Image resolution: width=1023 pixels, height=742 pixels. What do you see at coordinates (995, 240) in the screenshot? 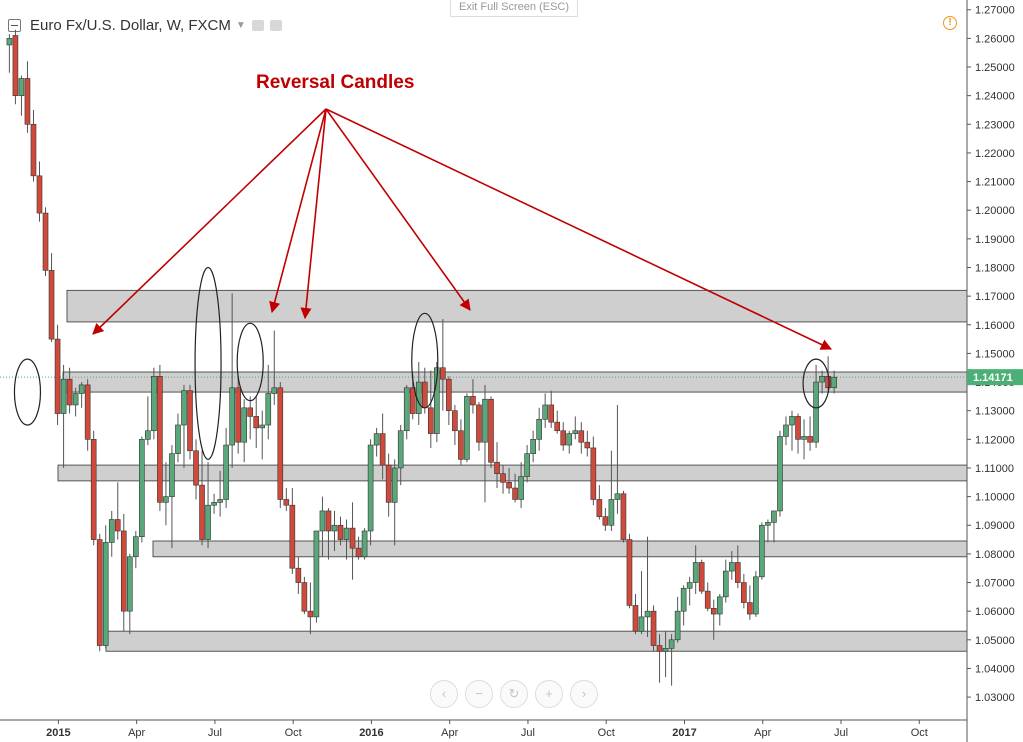
I see `price-tick-label: 1.19000` at bounding box center [995, 240].